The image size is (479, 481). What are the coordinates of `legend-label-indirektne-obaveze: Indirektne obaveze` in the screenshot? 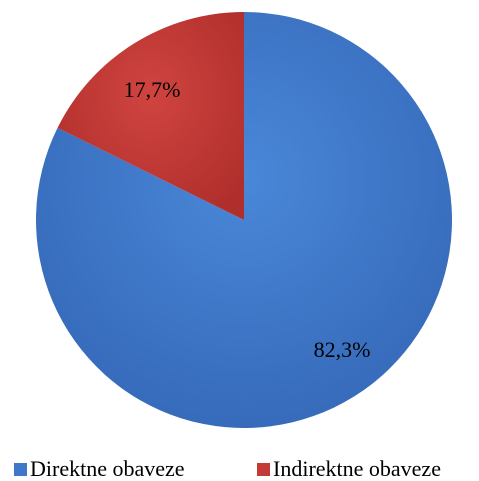 It's located at (357, 468).